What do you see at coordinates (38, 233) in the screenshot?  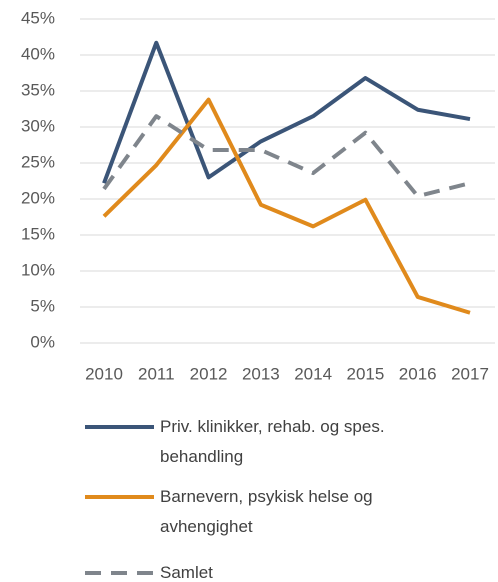 I see `y-tick-label: 15%` at bounding box center [38, 233].